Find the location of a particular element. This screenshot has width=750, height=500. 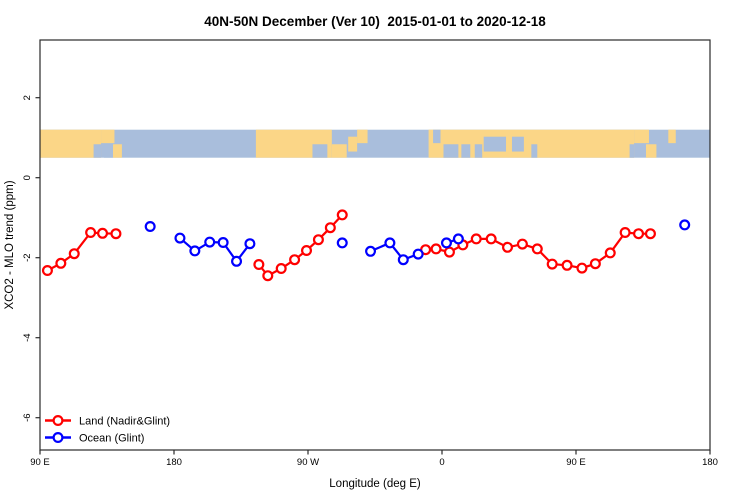

legend-ocean-label: Ocean (Glint) is located at coordinates (111, 439).